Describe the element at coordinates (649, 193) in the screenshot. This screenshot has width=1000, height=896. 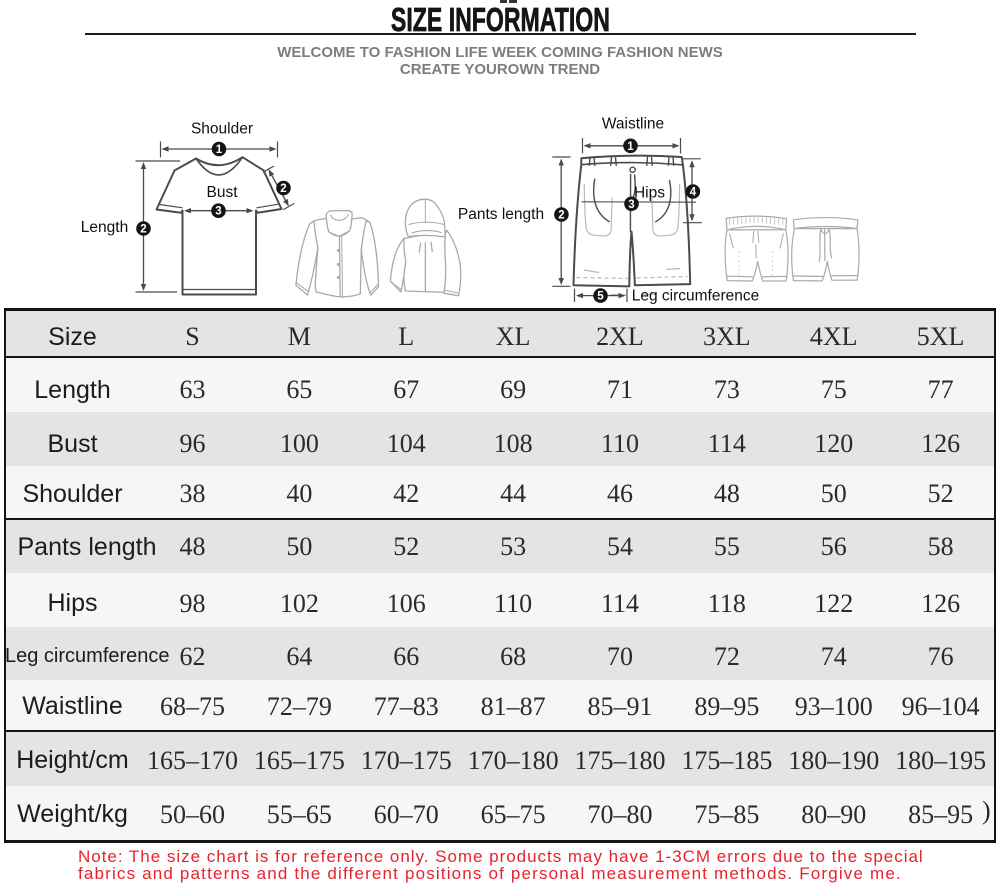
I see `svg-text: Hips` at that location.